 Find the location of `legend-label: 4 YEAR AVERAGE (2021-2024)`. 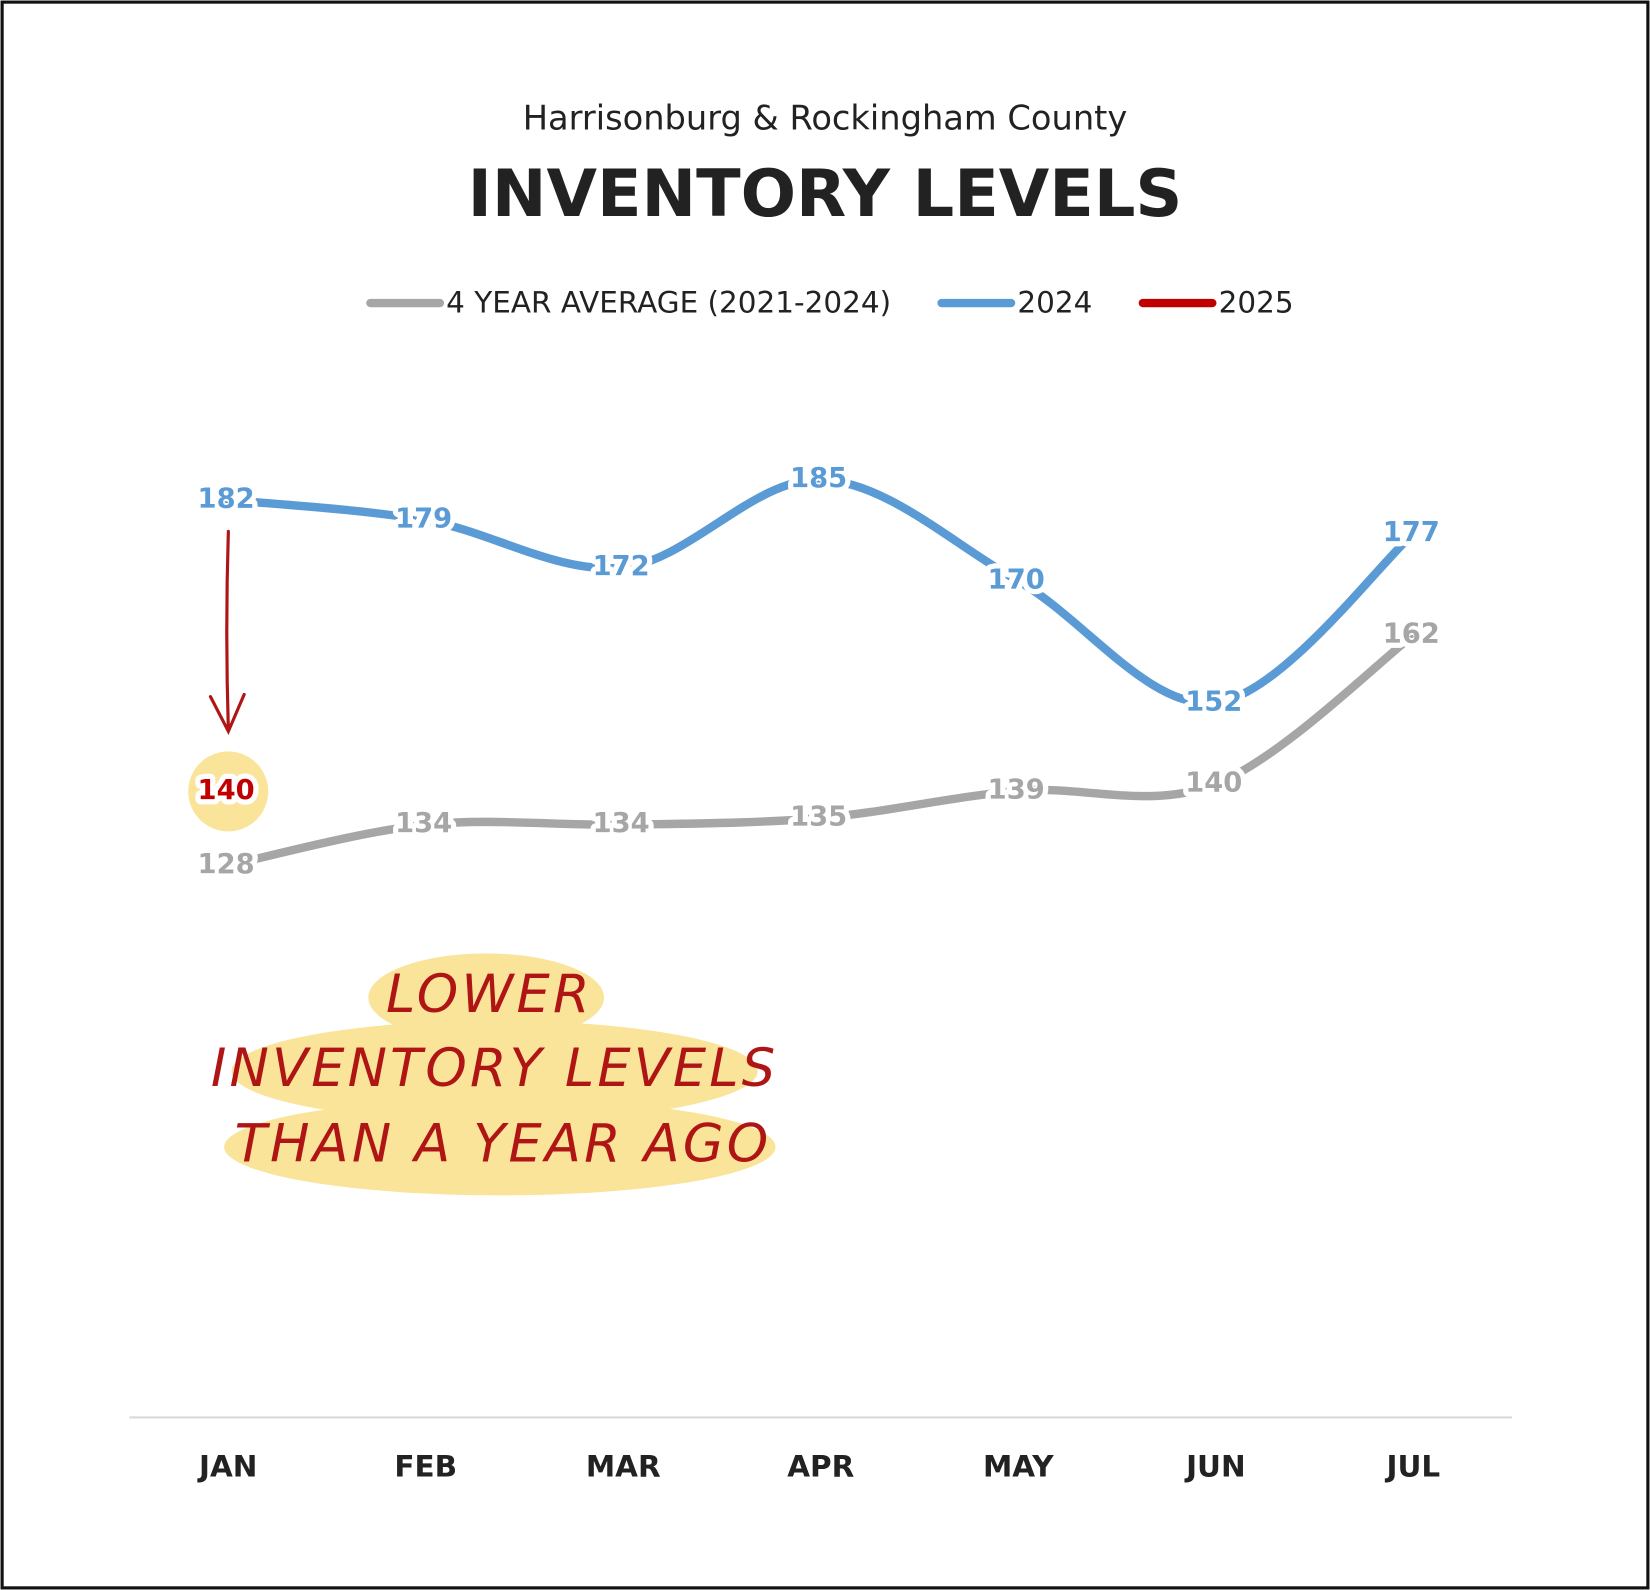

legend-label: 4 YEAR AVERAGE (2021-2024) is located at coordinates (668, 303).